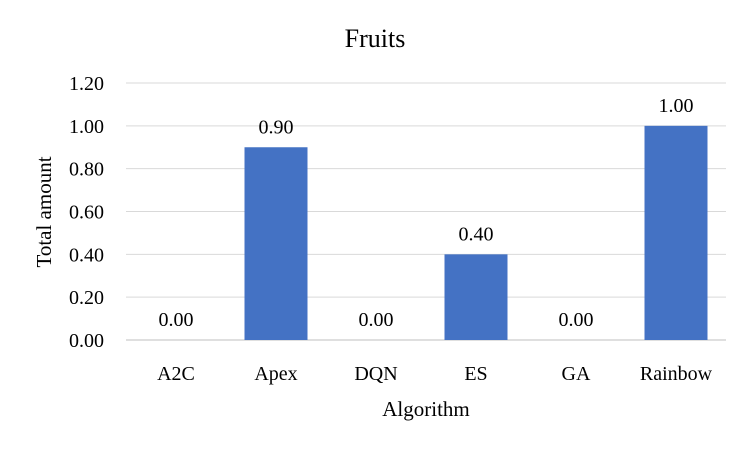  Describe the element at coordinates (86, 298) in the screenshot. I see `y-tick-label: 0.20` at that location.